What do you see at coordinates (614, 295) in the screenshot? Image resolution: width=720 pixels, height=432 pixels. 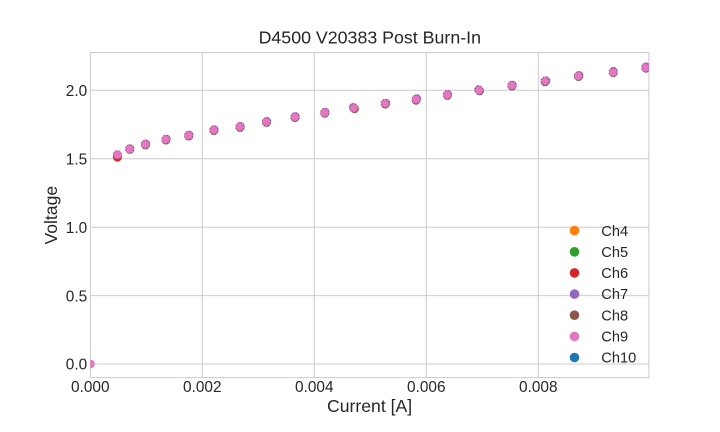 I see `svg-text: Ch7` at bounding box center [614, 295].